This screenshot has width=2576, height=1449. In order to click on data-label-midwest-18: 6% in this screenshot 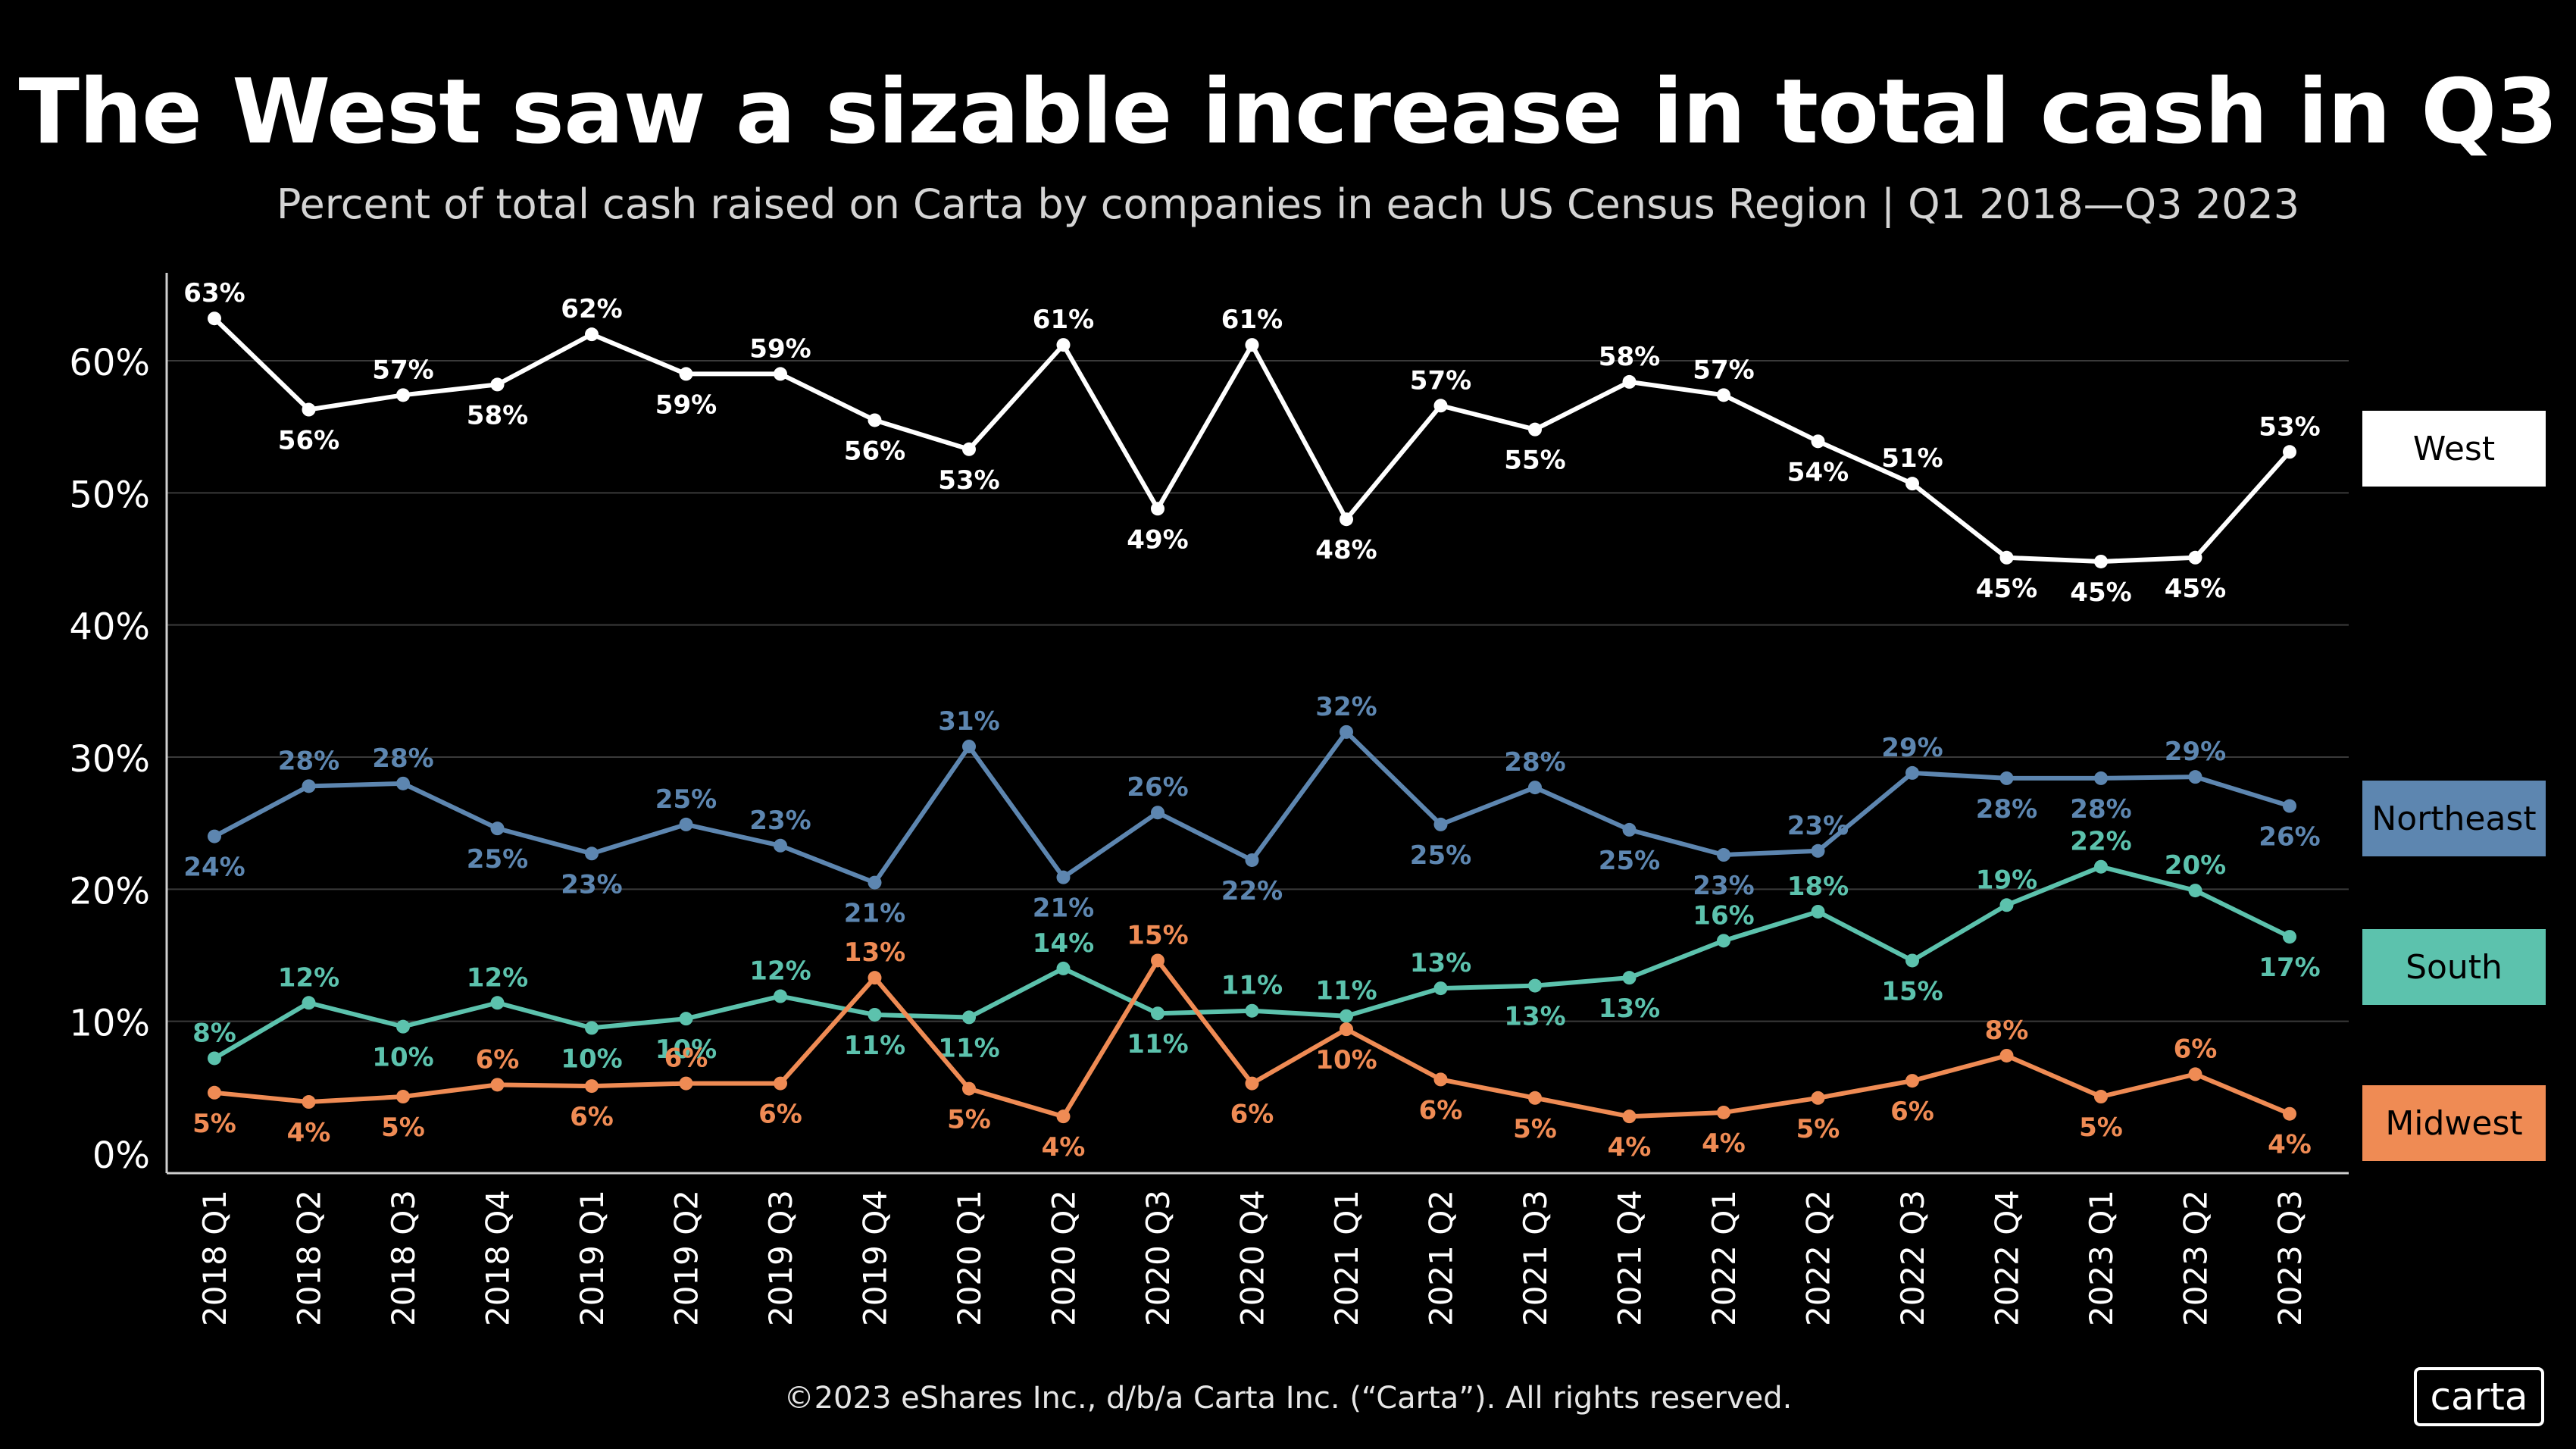, I will do `click(1912, 1112)`.